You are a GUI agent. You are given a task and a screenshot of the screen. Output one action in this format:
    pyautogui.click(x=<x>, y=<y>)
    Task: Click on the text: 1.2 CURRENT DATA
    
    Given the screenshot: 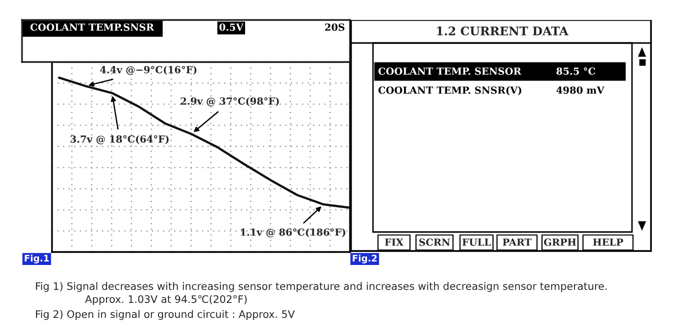 What is the action you would take?
    pyautogui.click(x=502, y=31)
    